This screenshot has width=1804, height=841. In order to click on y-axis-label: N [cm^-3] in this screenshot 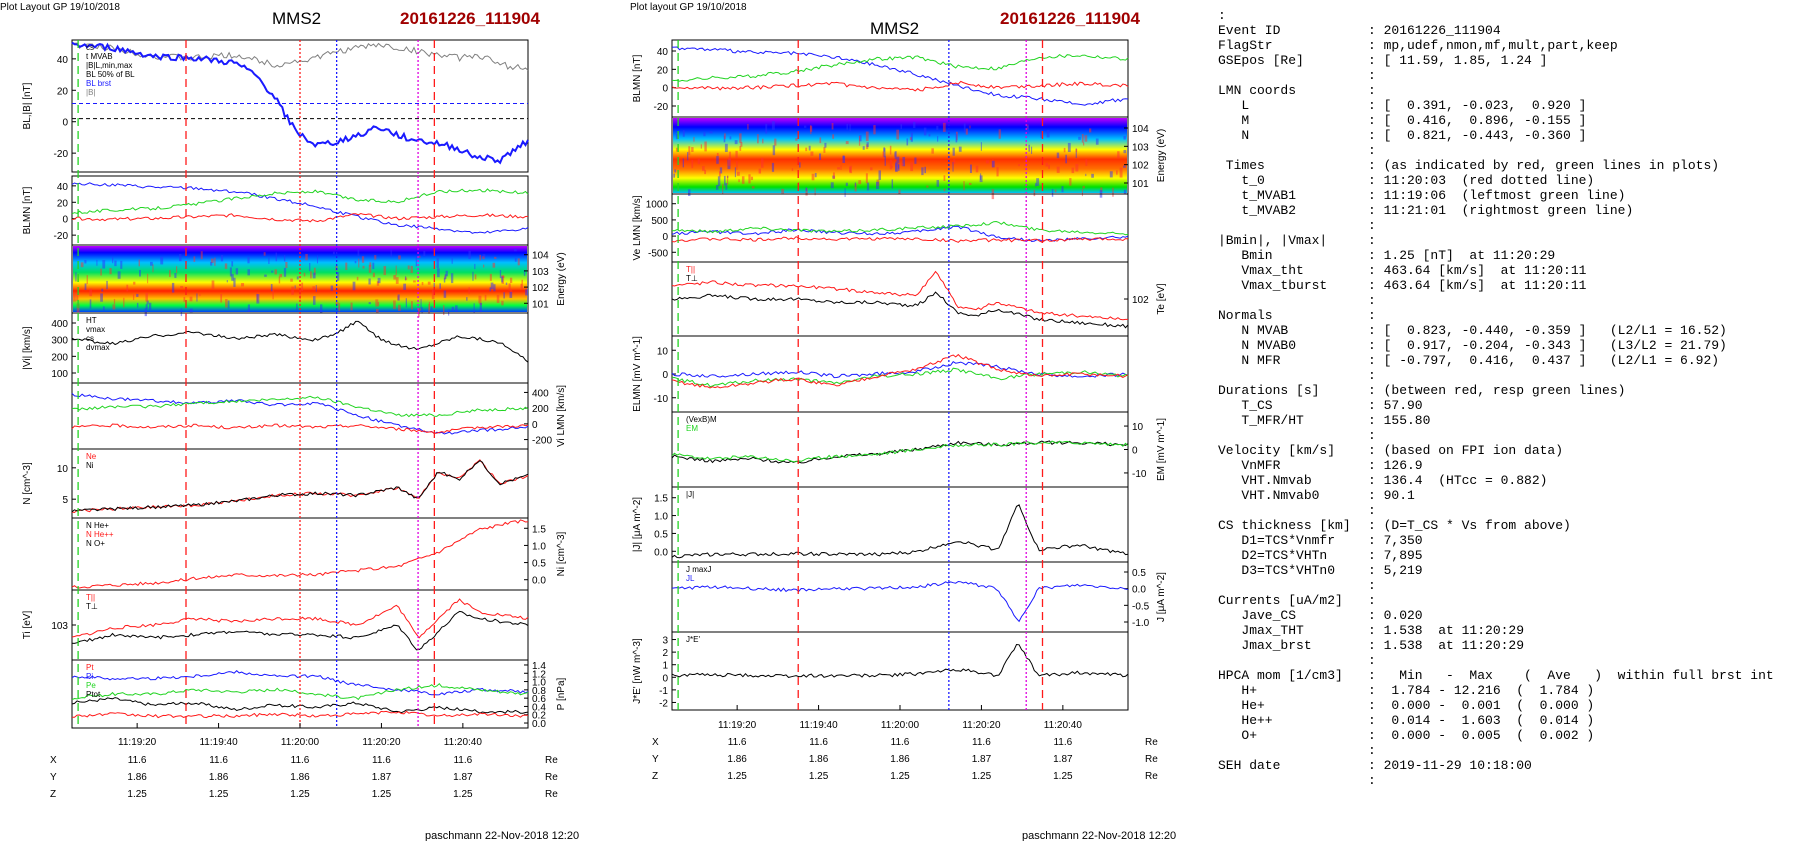, I will do `click(27, 483)`.